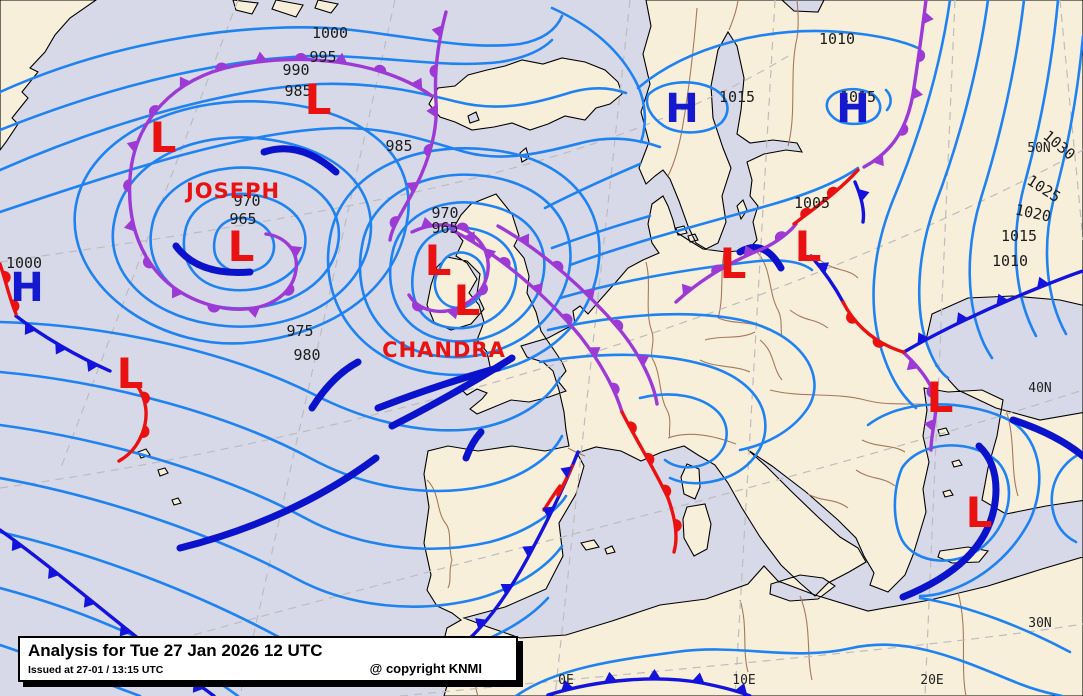 This screenshot has width=1083, height=696. Describe the element at coordinates (295, 70) in the screenshot. I see `pressure-value-label: 990` at that location.